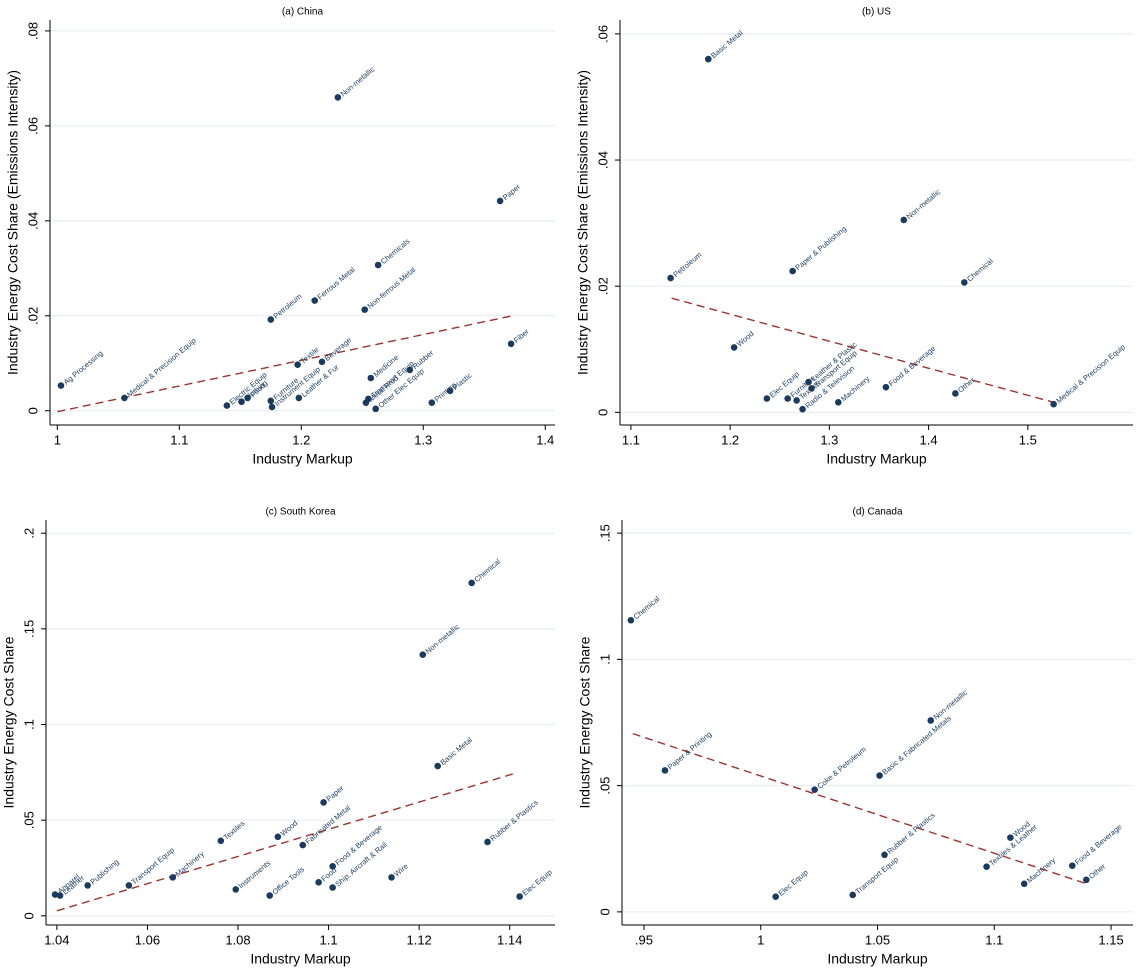  I want to click on y-tick-label: .05, so click(604, 786).